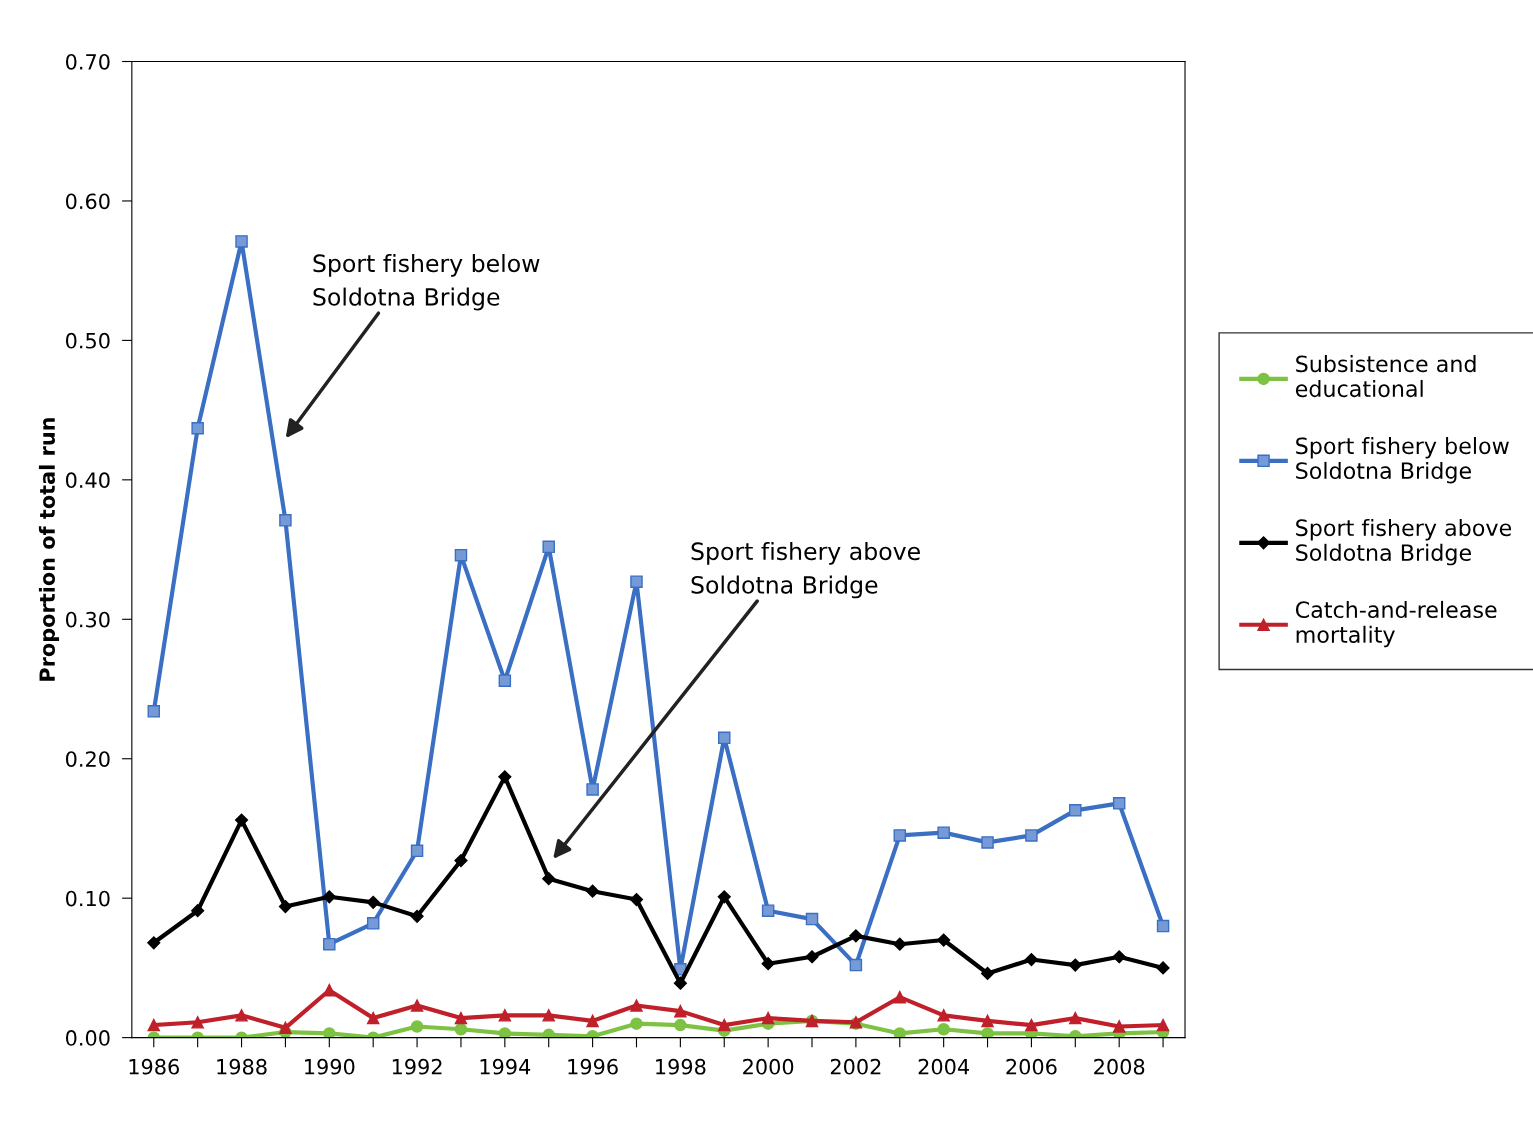 This screenshot has width=1533, height=1139. What do you see at coordinates (1404, 542) in the screenshot?
I see `legend-label: Sport fishery above Soldotna Bridge` at bounding box center [1404, 542].